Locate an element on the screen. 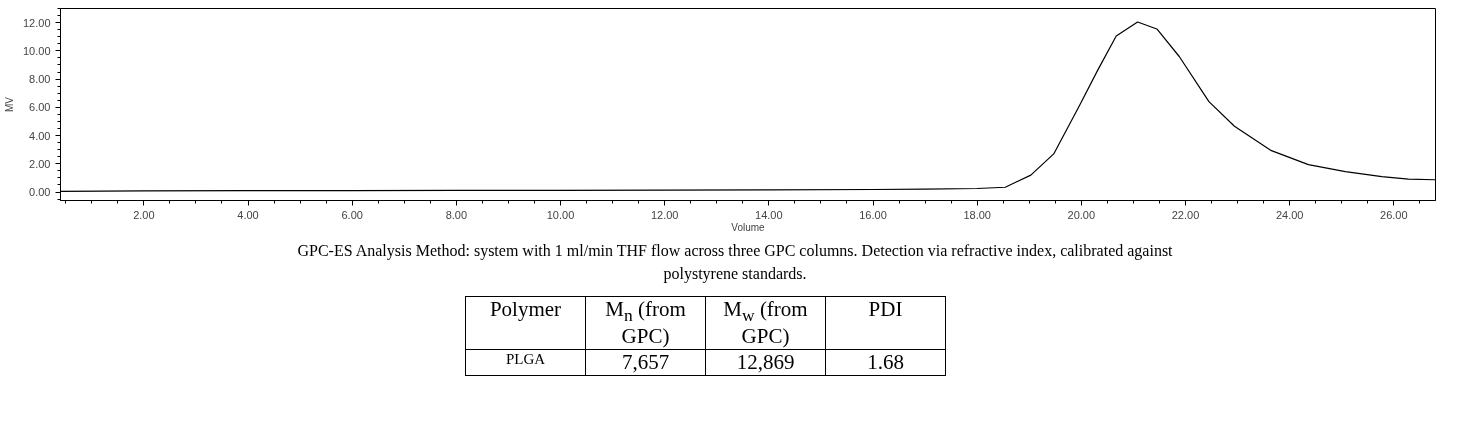 This screenshot has height=432, width=1466. x-tick-label: 4.00 is located at coordinates (248, 214).